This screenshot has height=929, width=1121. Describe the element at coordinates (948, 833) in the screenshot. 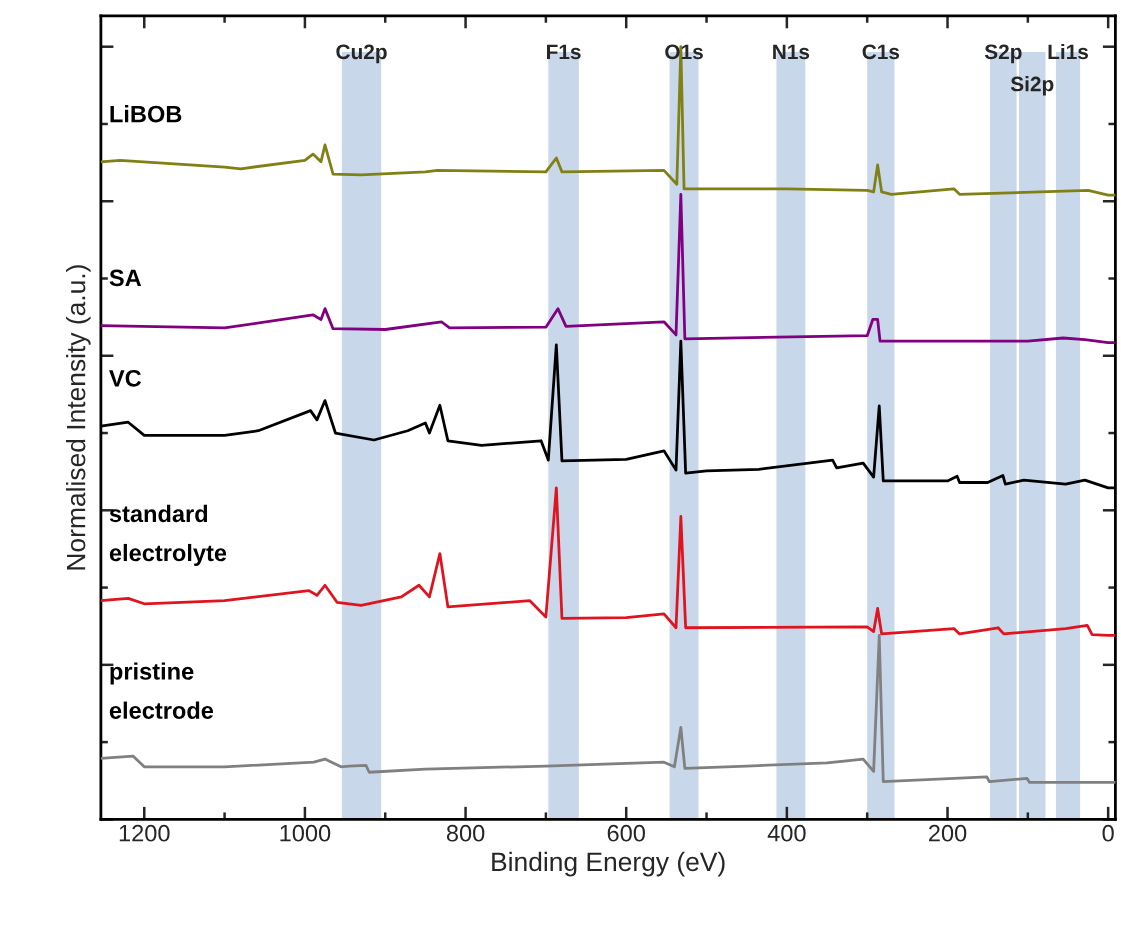

I see `x-tick-label: 200` at that location.